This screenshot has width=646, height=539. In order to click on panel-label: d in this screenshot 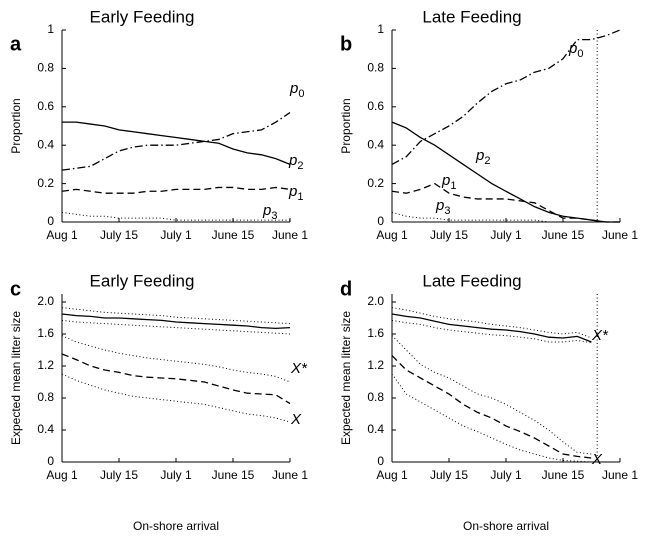, I will do `click(346, 289)`.